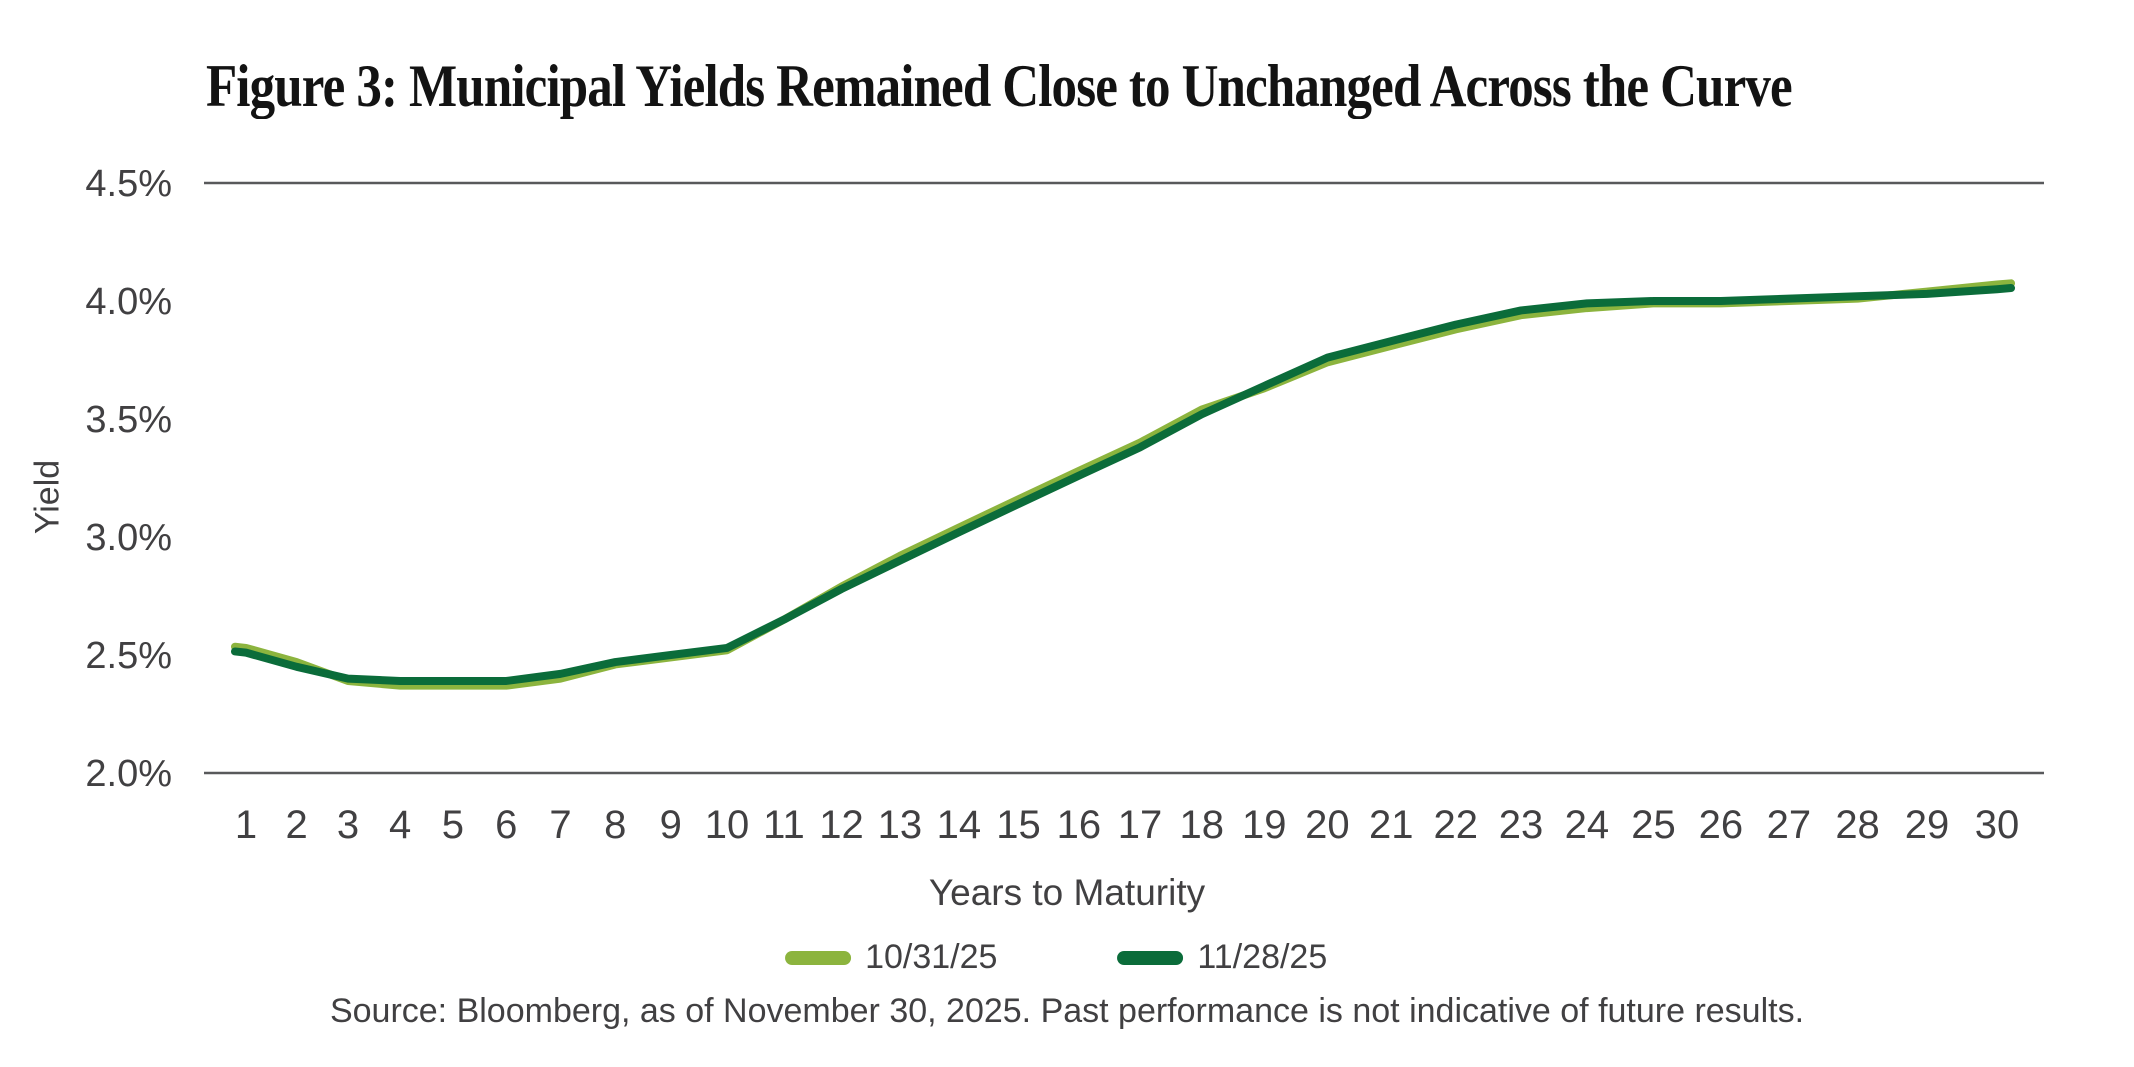 The width and height of the screenshot is (2134, 1067). I want to click on x-tick-label: 25, so click(1653, 825).